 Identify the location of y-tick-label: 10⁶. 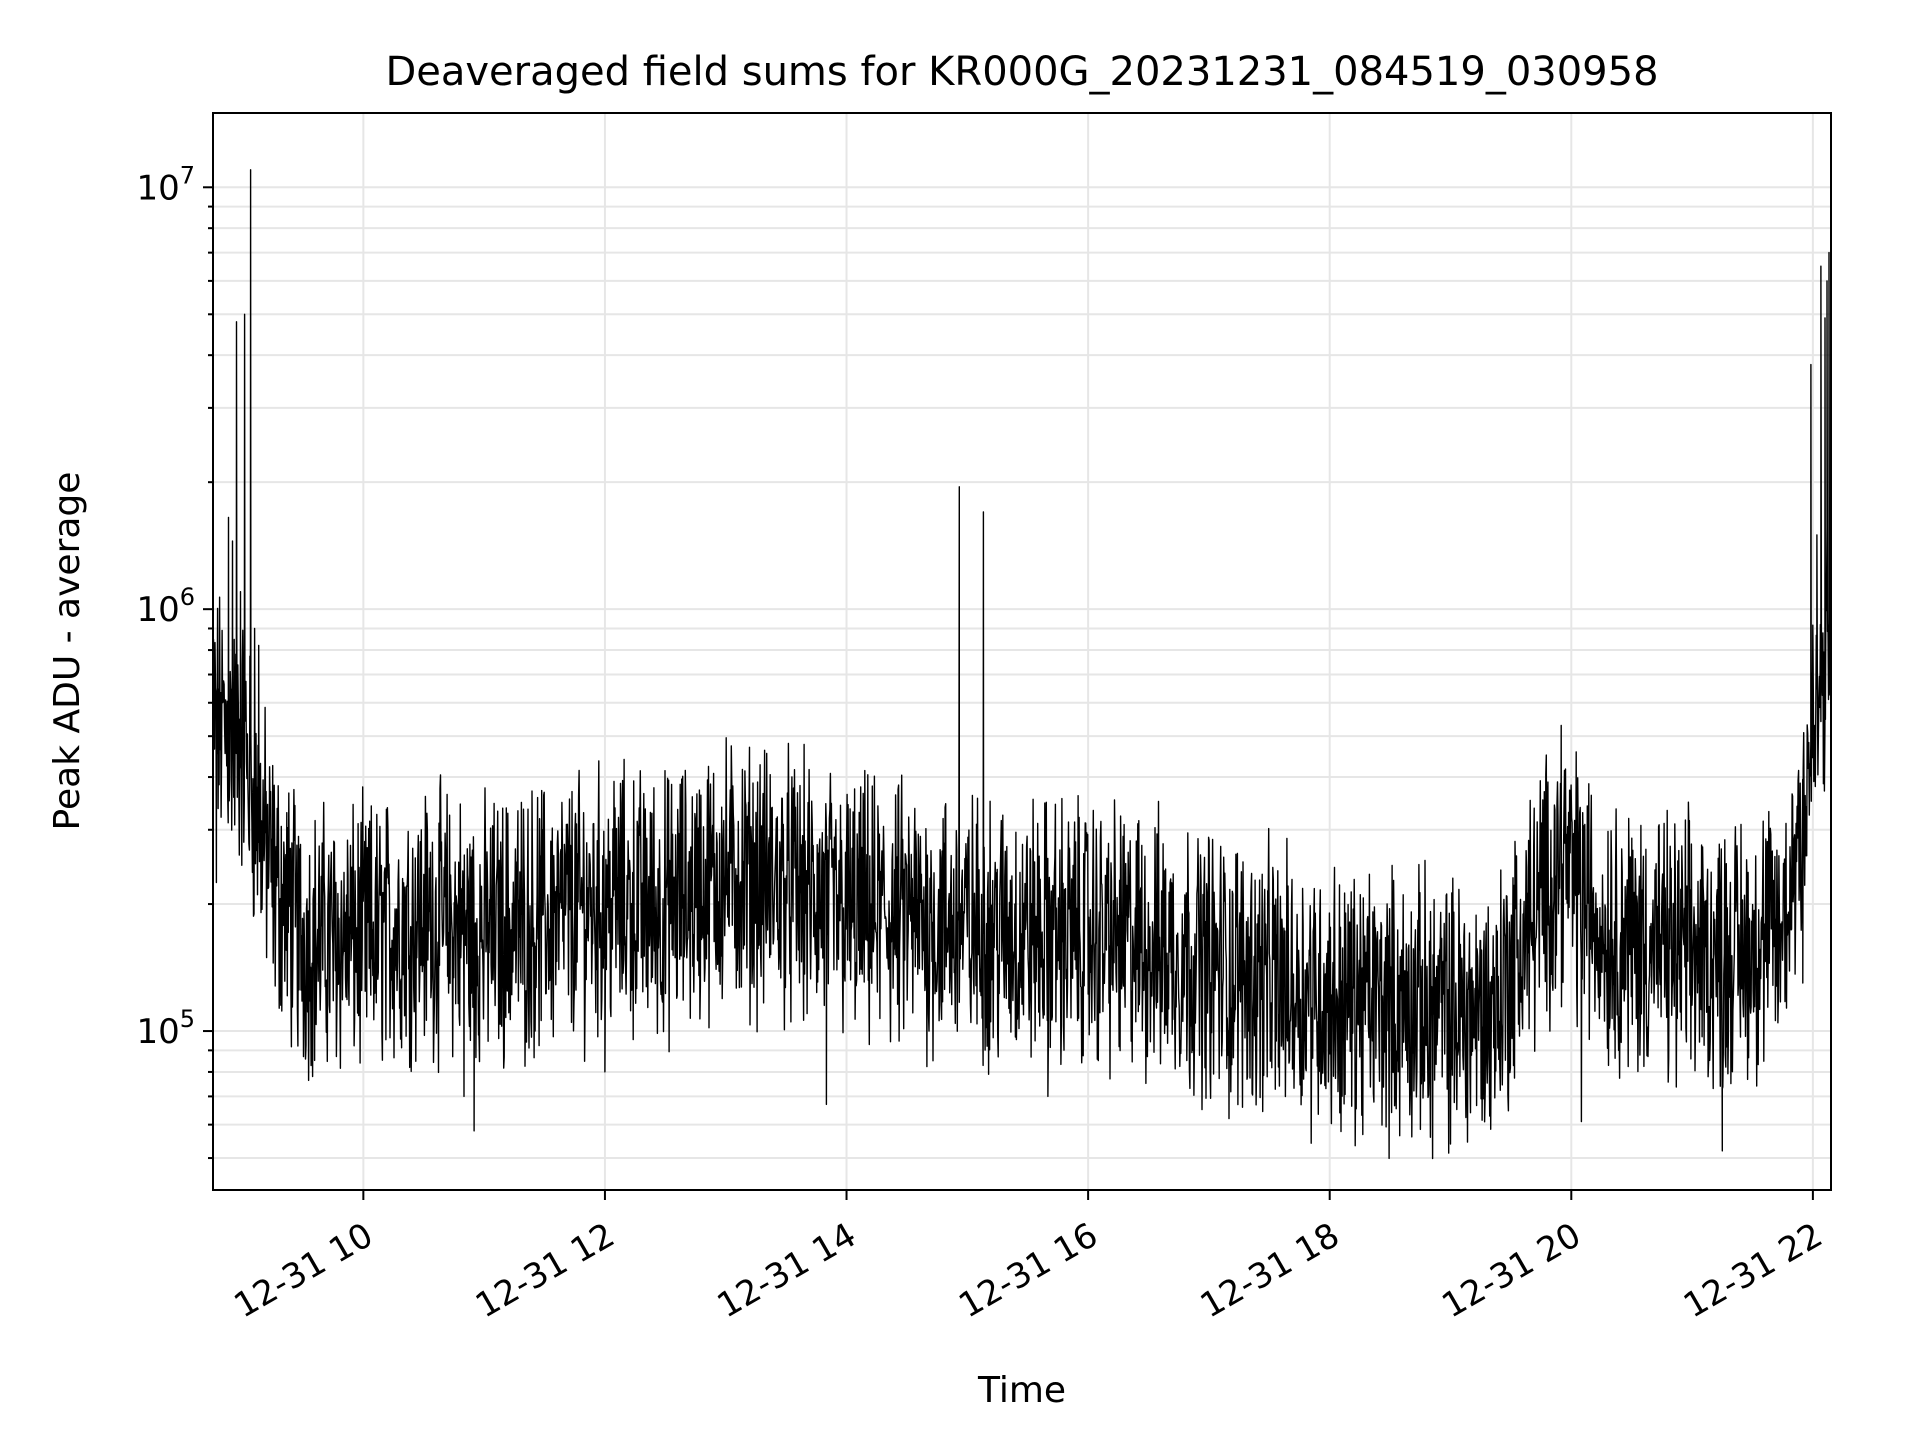
(165, 606).